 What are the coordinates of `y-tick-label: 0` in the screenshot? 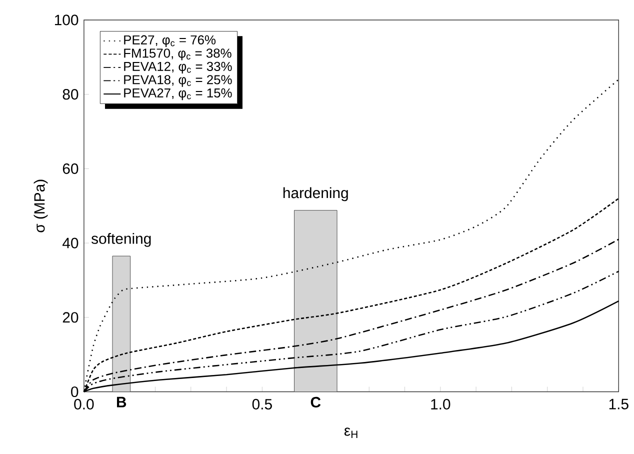 It's located at (74, 392).